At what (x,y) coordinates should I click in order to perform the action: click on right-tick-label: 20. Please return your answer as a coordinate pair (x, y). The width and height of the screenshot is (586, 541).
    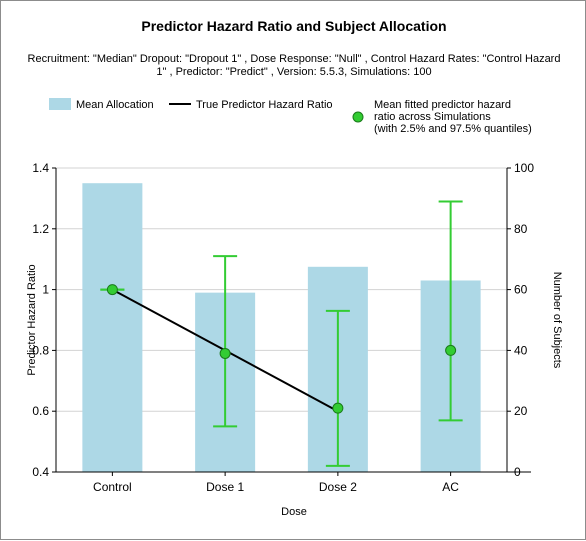
    Looking at the image, I should click on (521, 411).